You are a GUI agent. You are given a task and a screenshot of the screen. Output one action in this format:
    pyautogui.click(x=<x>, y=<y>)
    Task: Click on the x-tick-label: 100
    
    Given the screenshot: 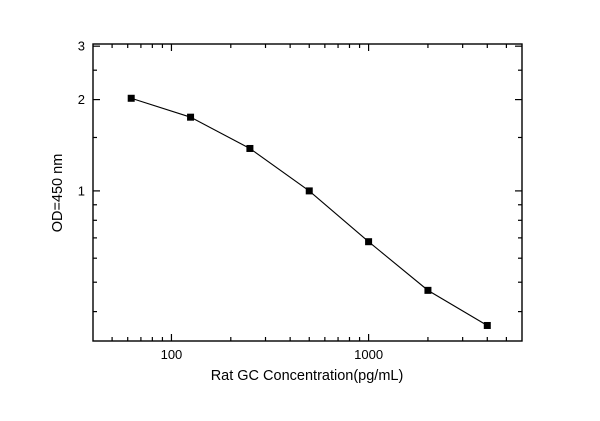 What is the action you would take?
    pyautogui.click(x=172, y=354)
    